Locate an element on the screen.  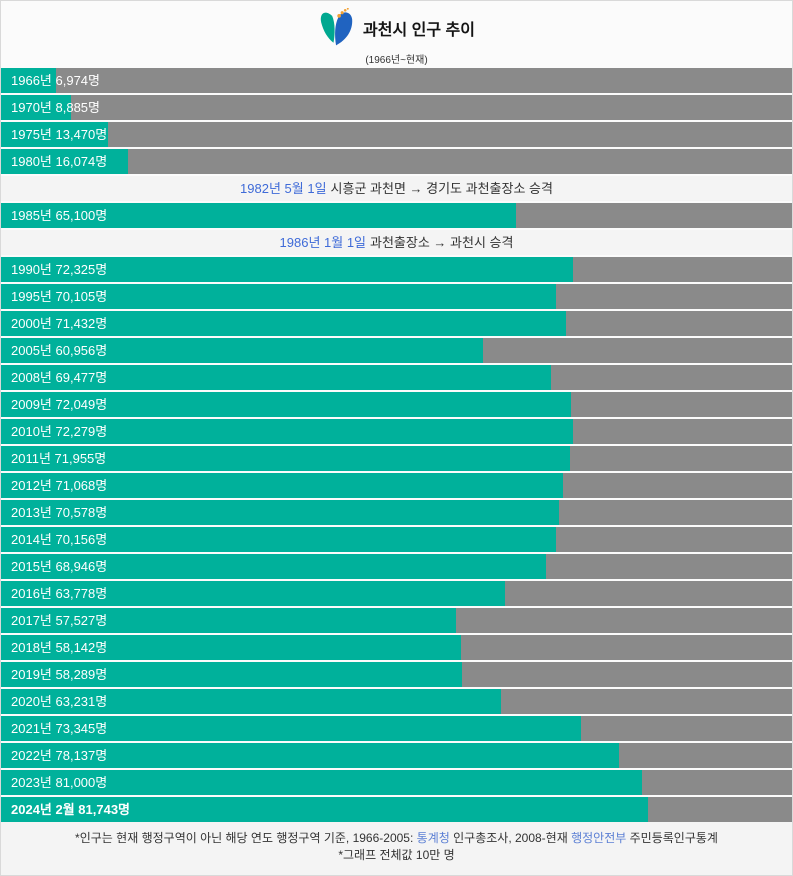
bar-row-2000: 2000년 71,432명 is located at coordinates (396, 323).